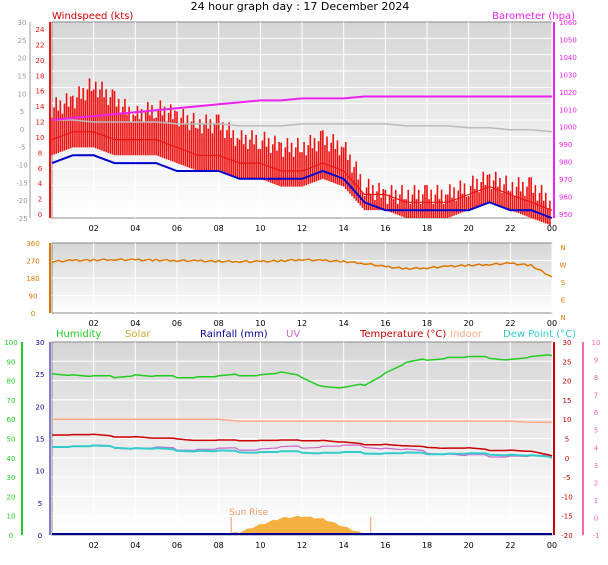  What do you see at coordinates (567, 401) in the screenshot?
I see `temp-tick-label: 15` at bounding box center [567, 401].